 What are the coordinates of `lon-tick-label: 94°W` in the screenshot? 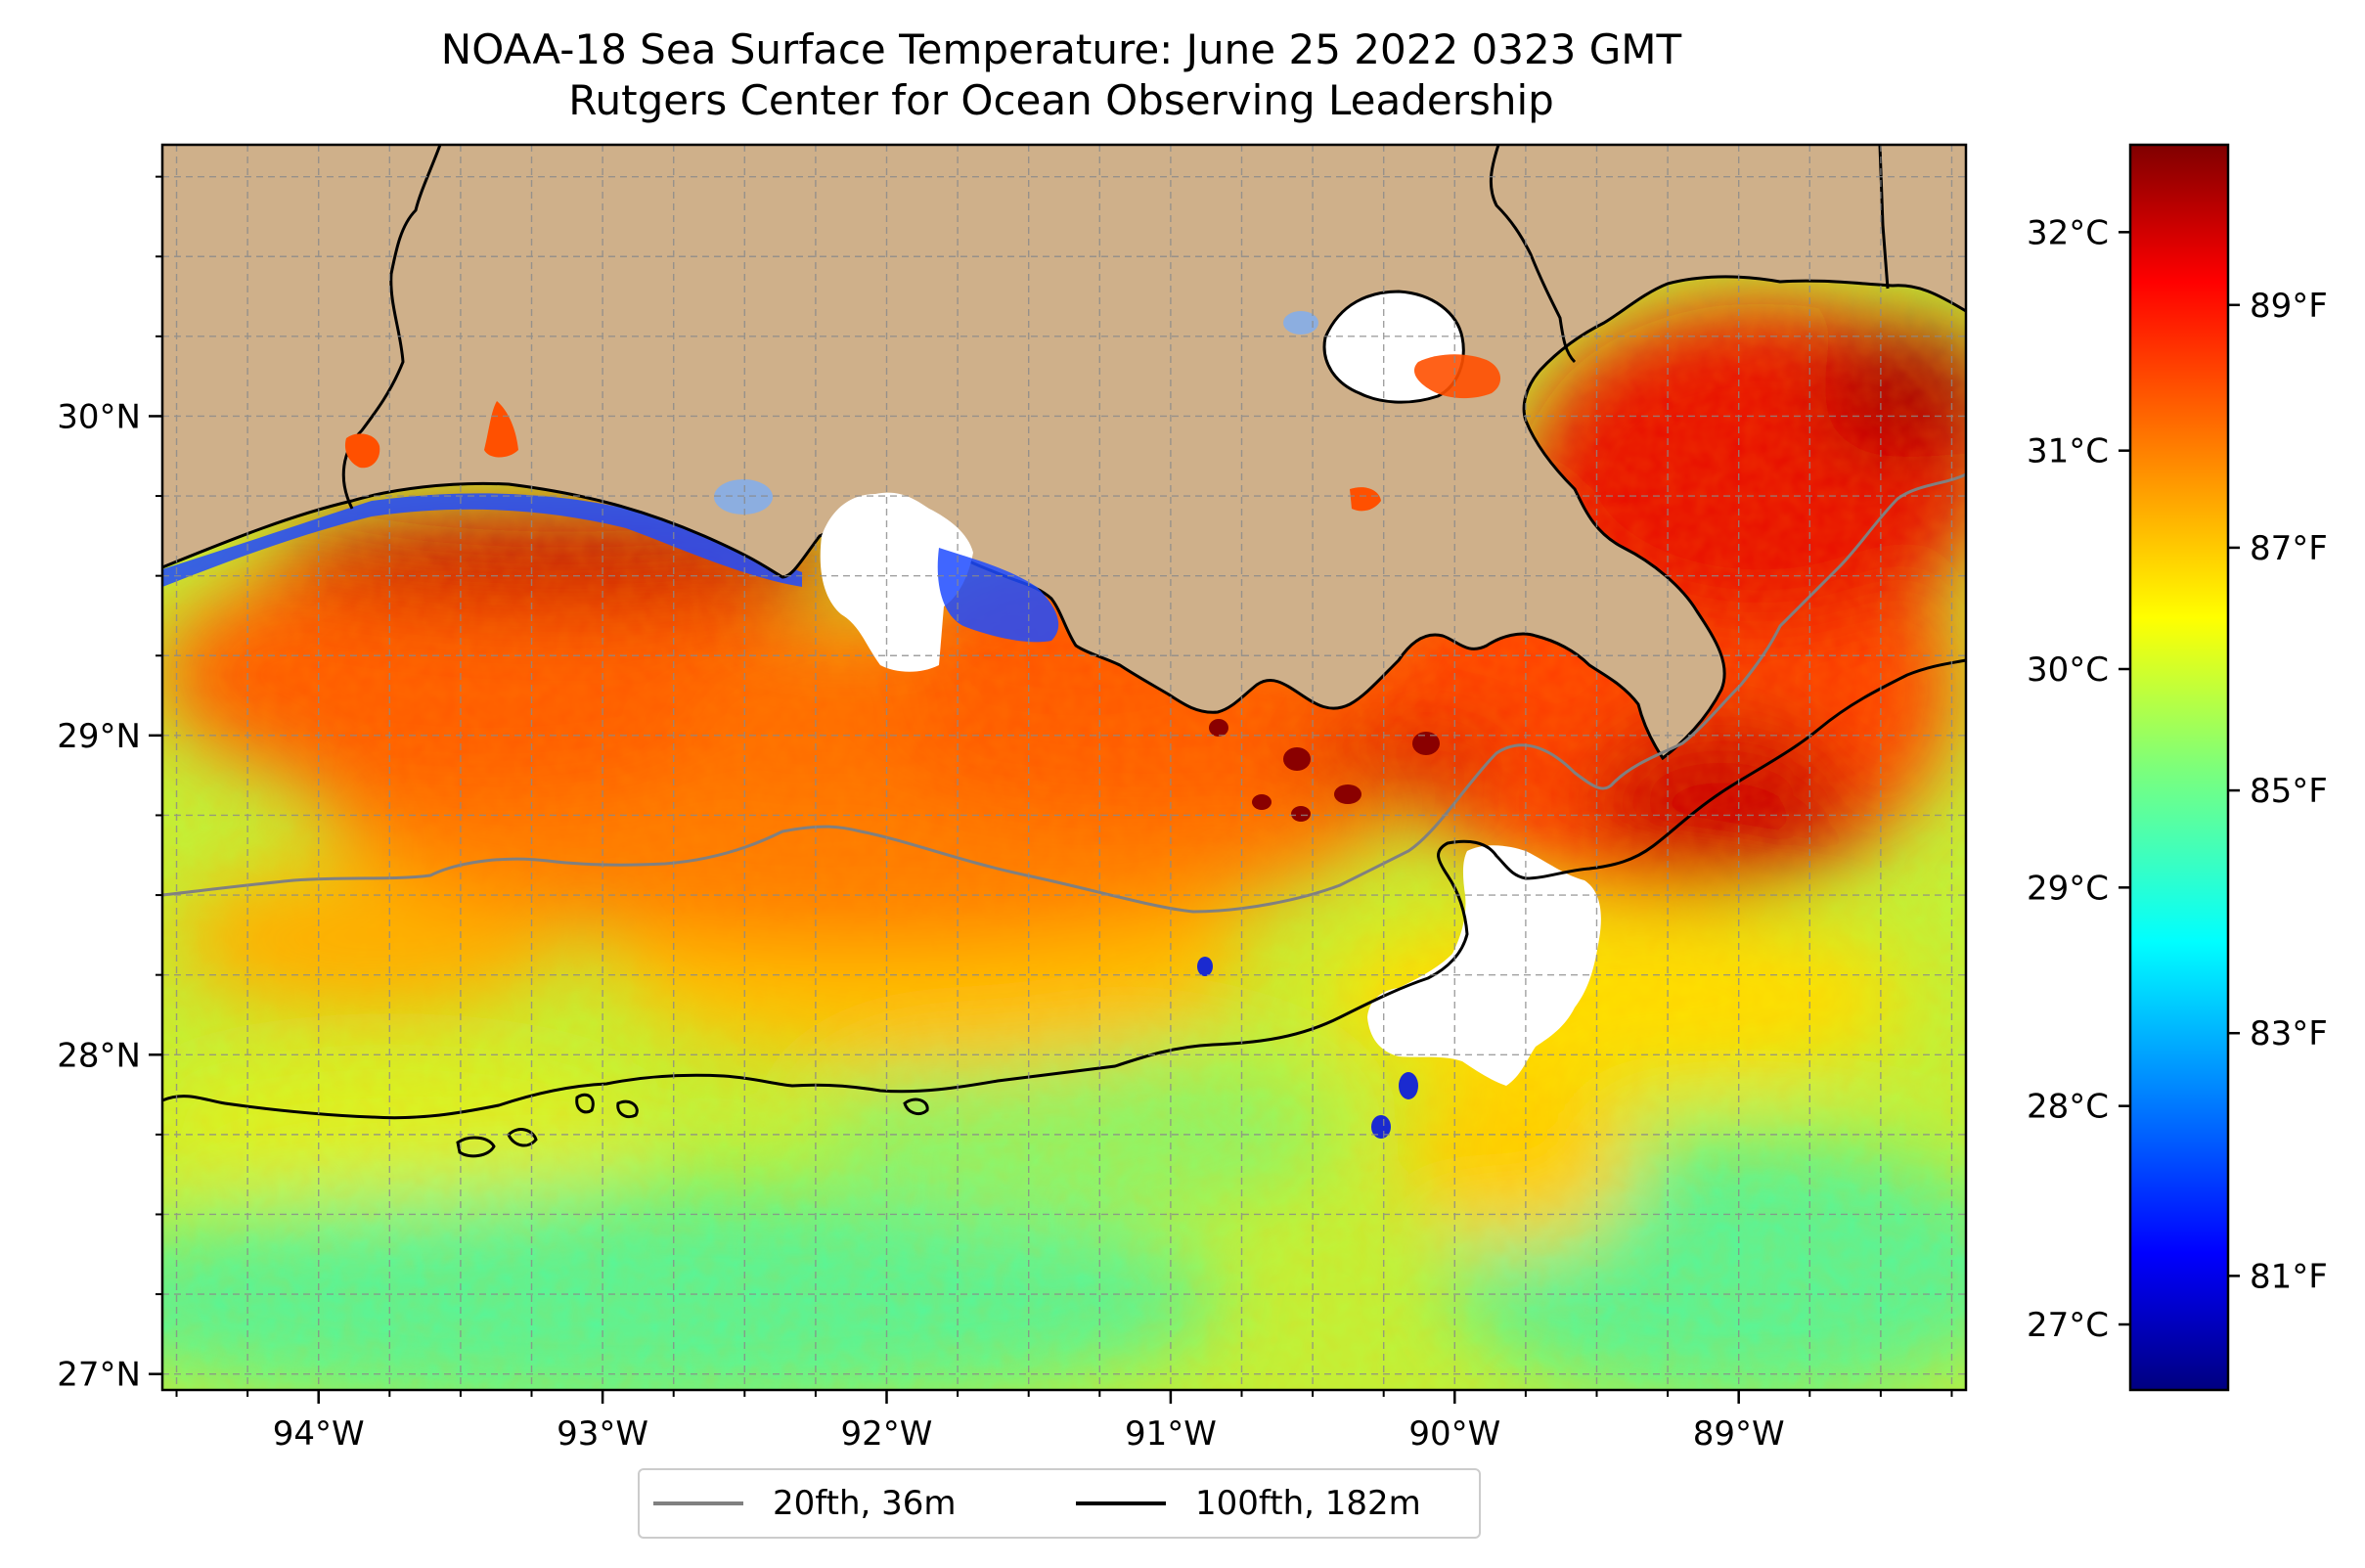 It's located at (319, 1434).